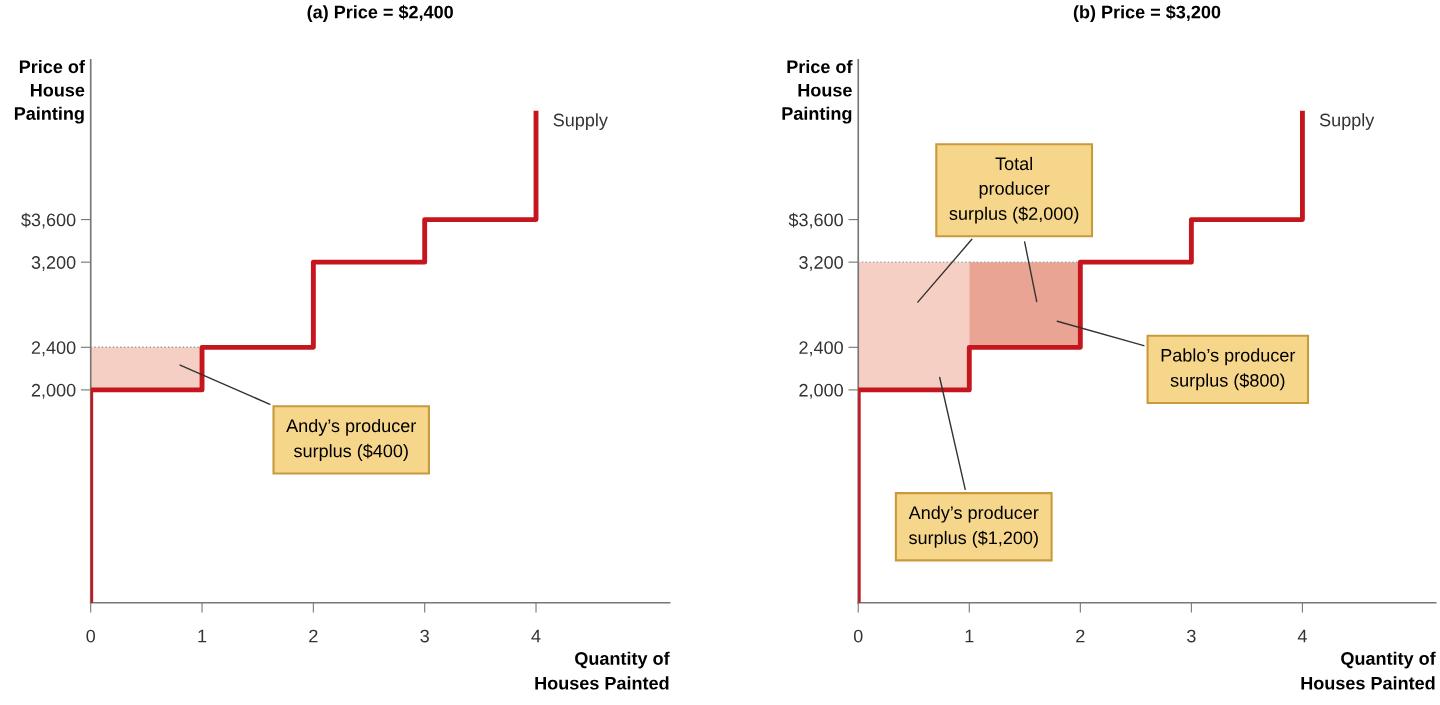 This screenshot has height=705, width=1440. Describe the element at coordinates (351, 439) in the screenshot. I see `annotation: Andy’s producer surplus ($400)` at that location.